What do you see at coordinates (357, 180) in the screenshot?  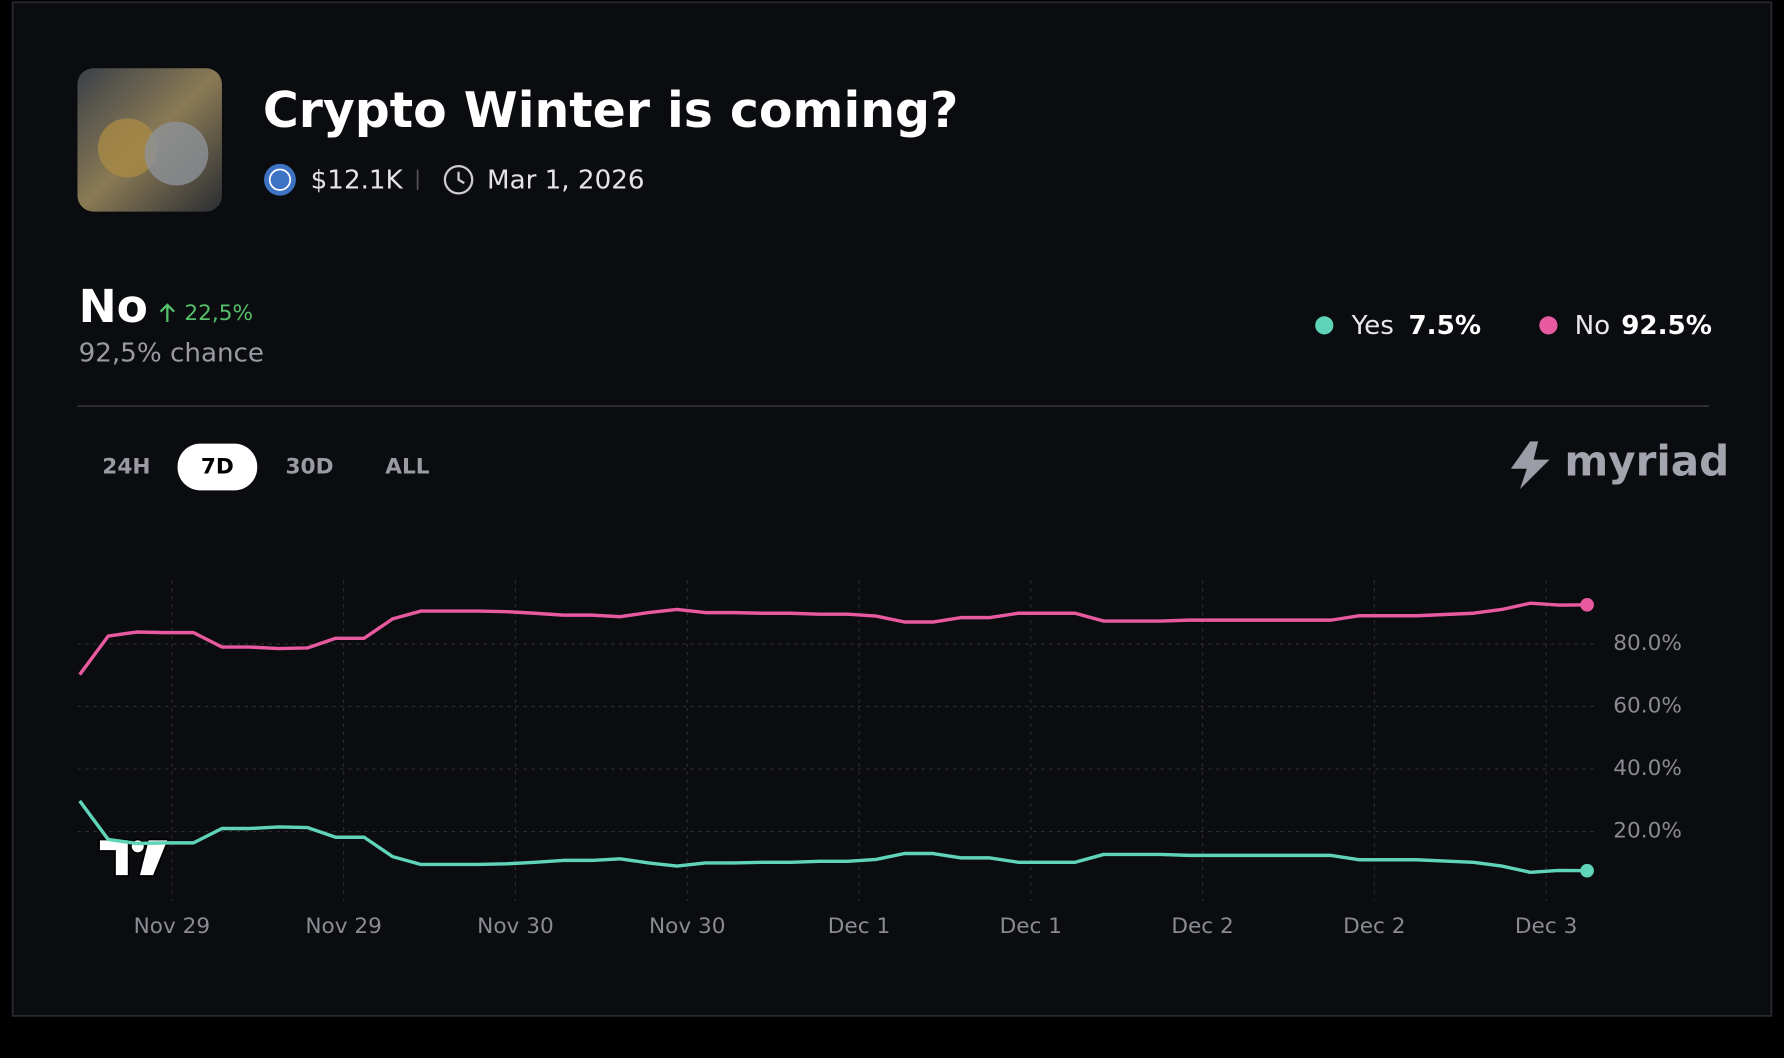 I see `volume: $12.1K` at bounding box center [357, 180].